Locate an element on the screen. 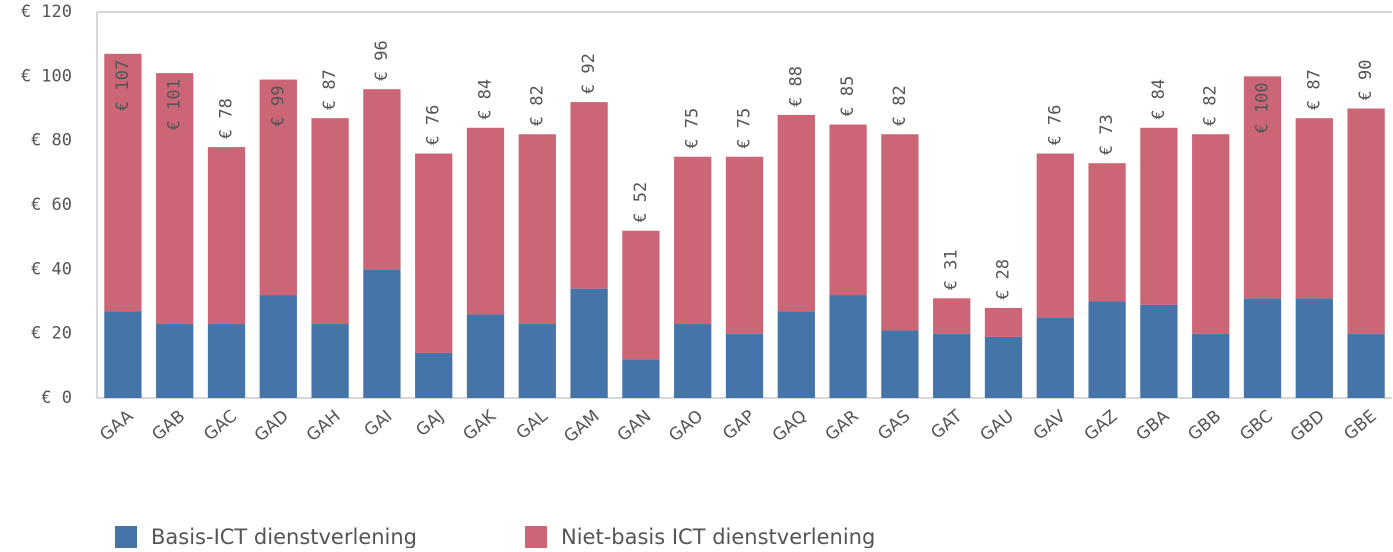 The image size is (1393, 552). total-label: € 96 is located at coordinates (382, 60).